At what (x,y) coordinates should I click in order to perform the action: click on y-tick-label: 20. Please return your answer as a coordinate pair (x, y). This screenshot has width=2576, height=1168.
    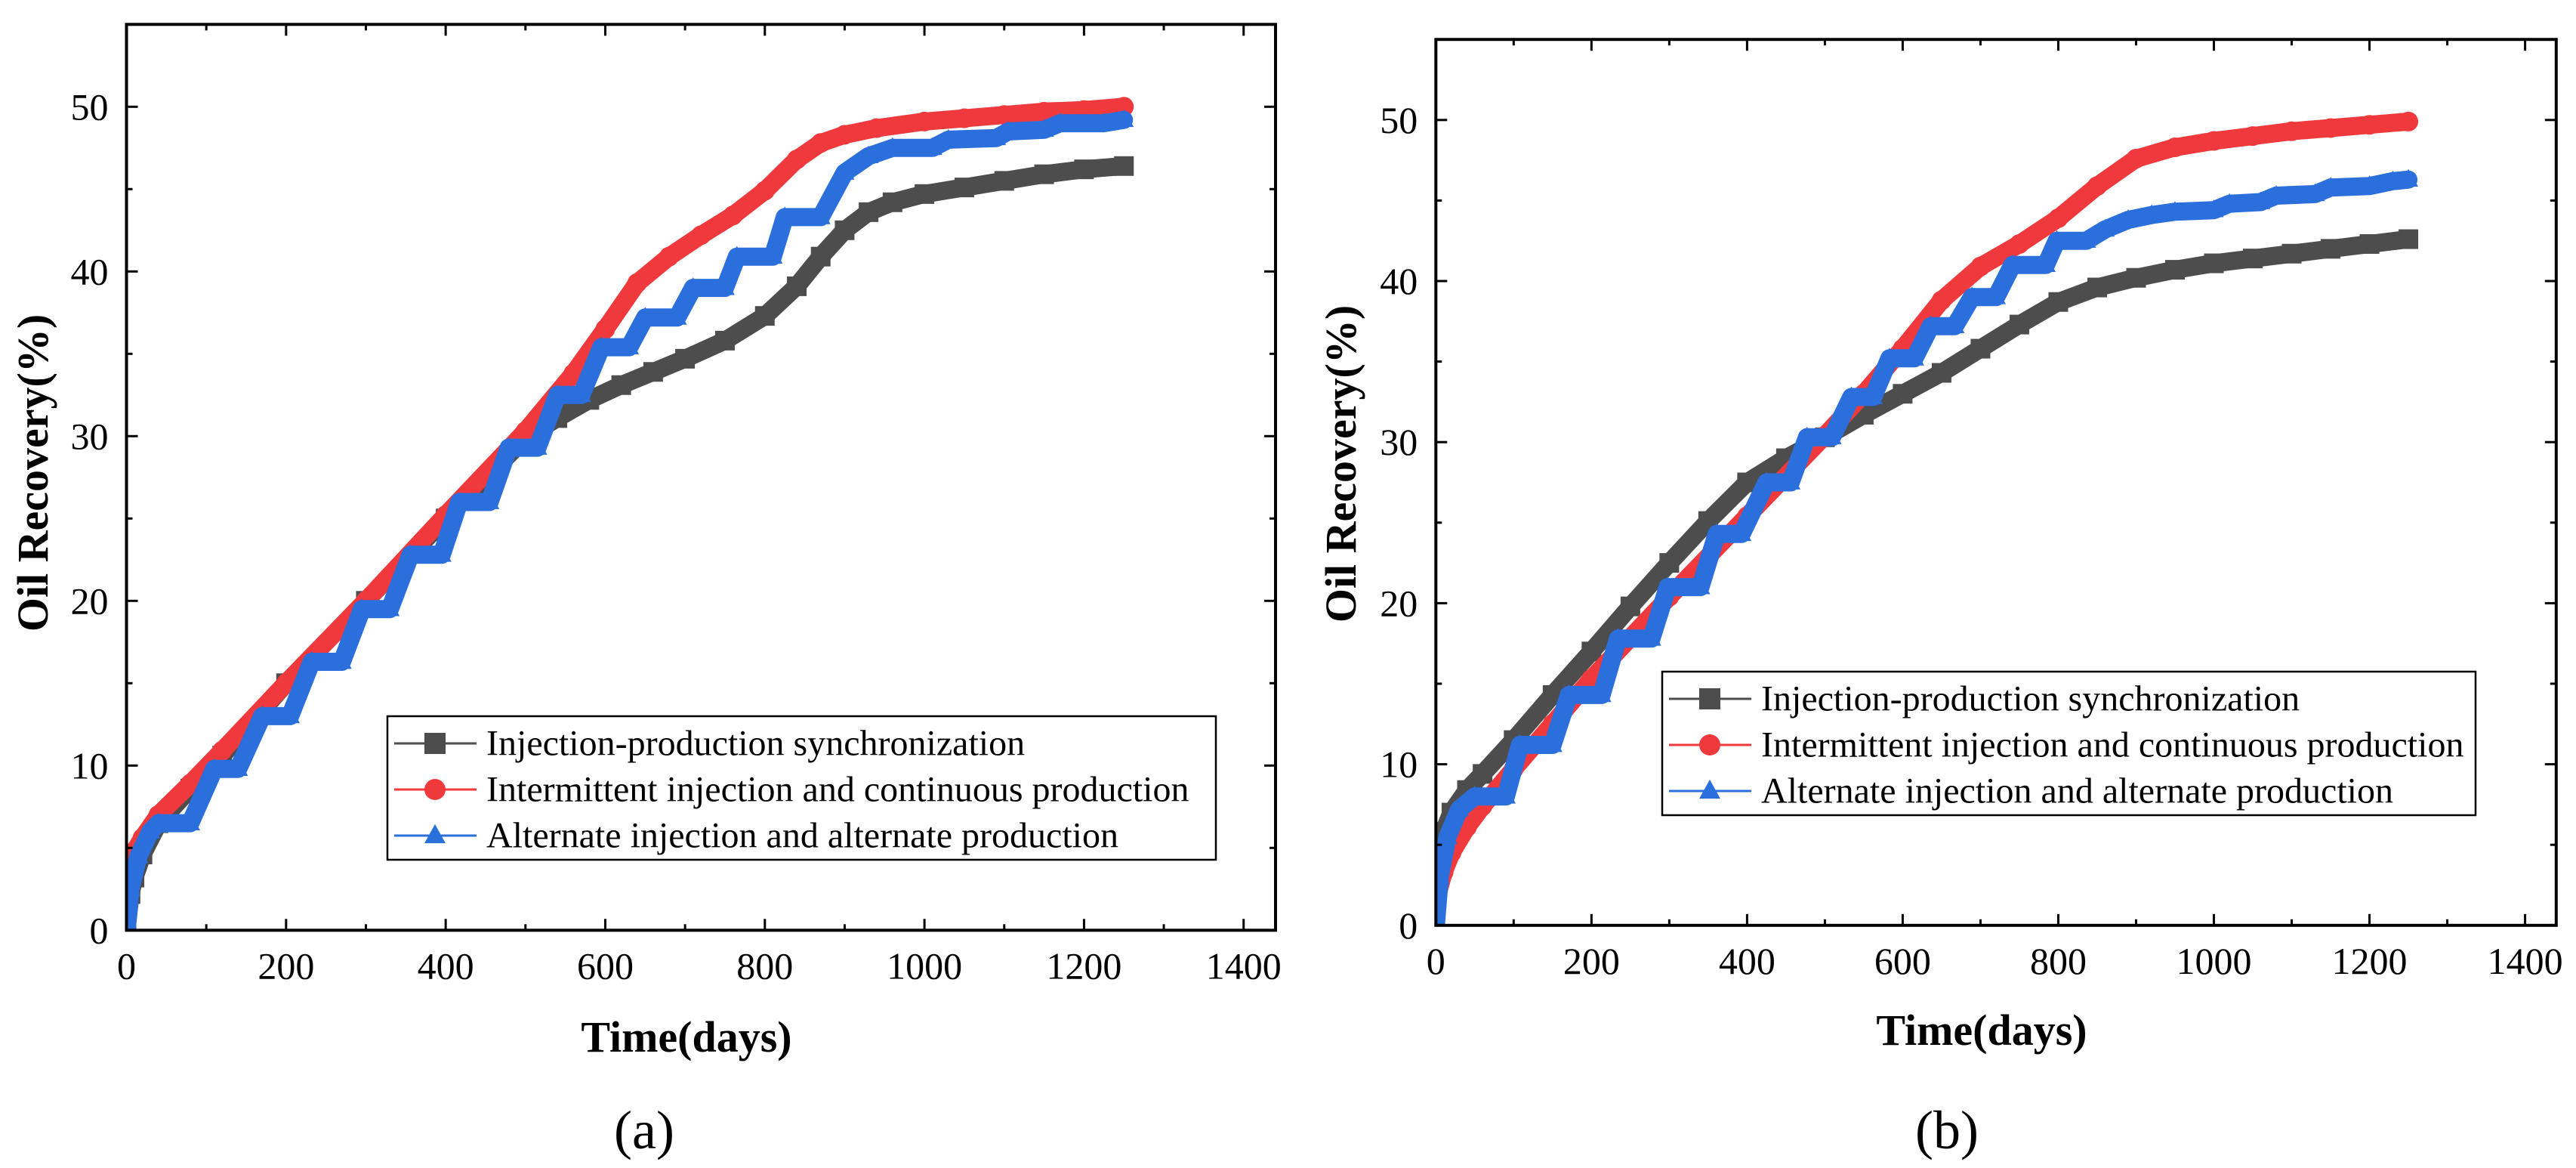
    Looking at the image, I should click on (1399, 603).